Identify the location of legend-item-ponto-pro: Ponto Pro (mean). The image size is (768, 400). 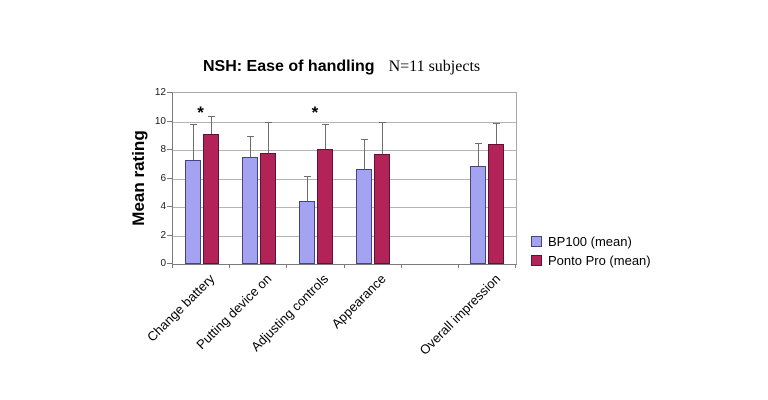
(591, 260).